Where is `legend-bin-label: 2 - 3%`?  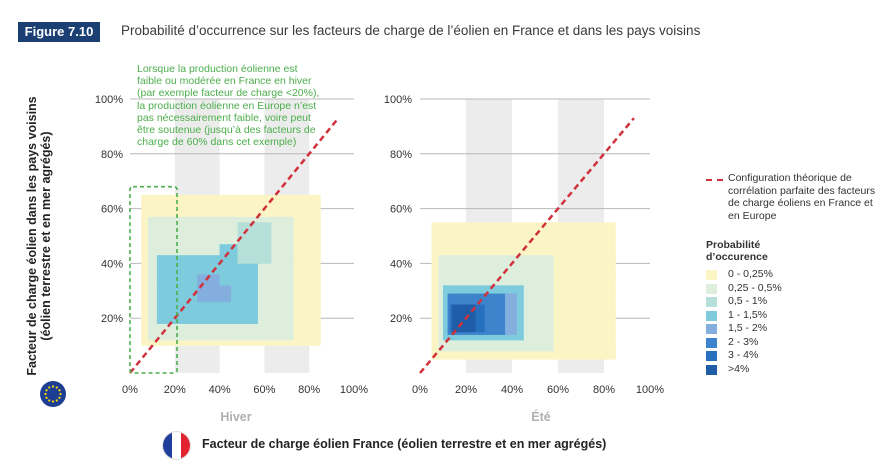
legend-bin-label: 2 - 3% is located at coordinates (743, 341).